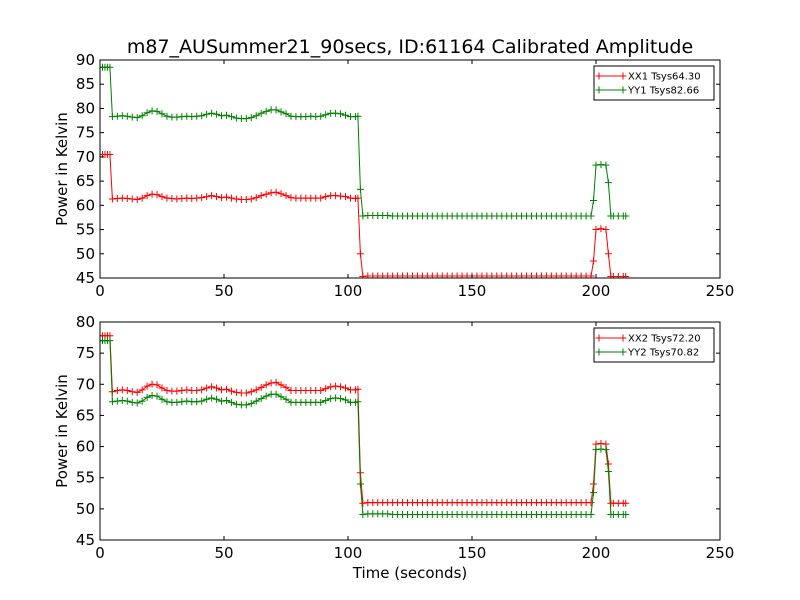 The width and height of the screenshot is (800, 600). What do you see at coordinates (472, 291) in the screenshot?
I see `x-tick-label: 150` at bounding box center [472, 291].